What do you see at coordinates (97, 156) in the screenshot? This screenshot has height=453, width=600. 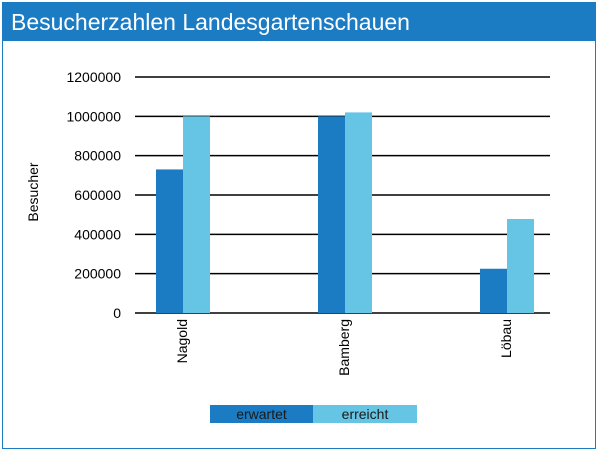 I see `y-tick-label: 800000` at bounding box center [97, 156].